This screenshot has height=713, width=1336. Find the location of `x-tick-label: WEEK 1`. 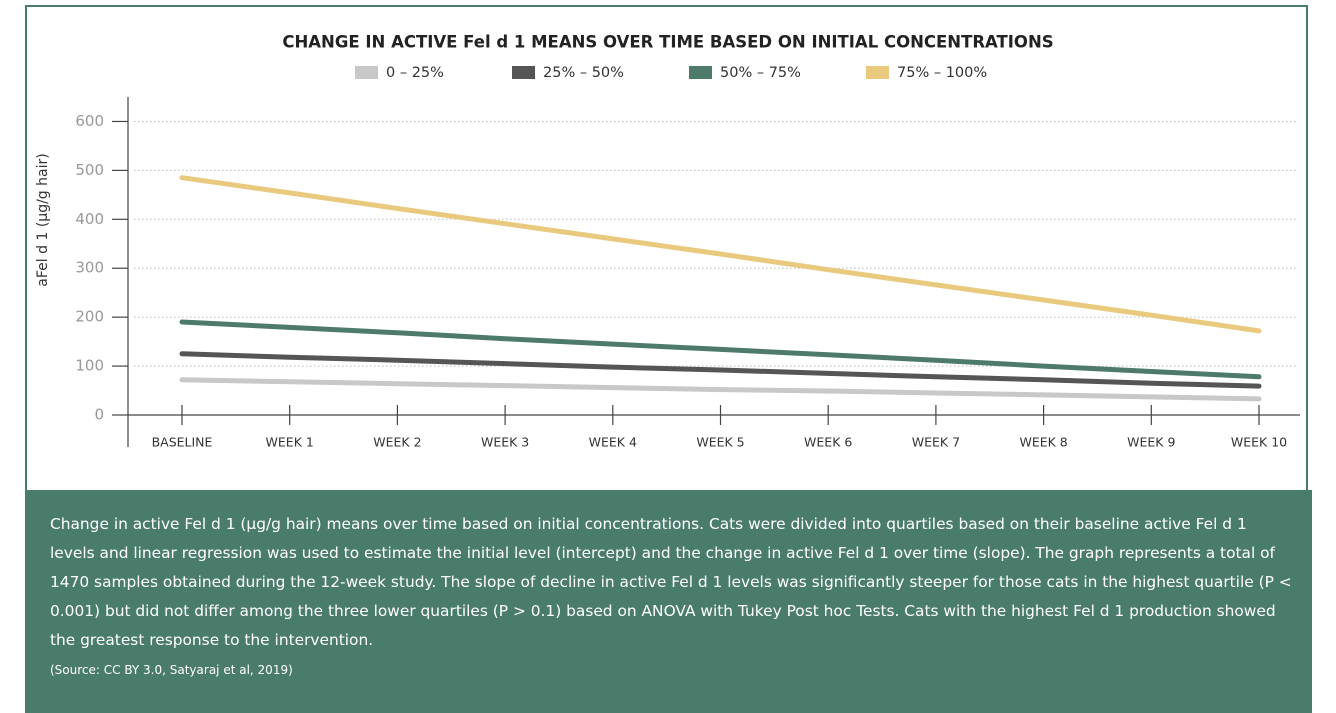

x-tick-label: WEEK 1 is located at coordinates (290, 442).